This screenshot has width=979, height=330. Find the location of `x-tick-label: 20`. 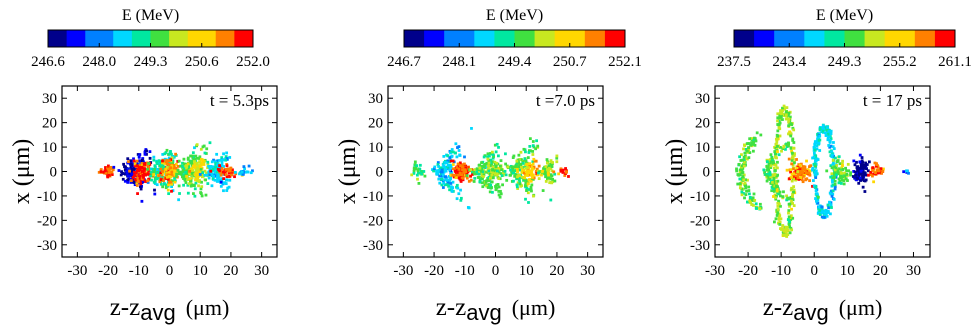

x-tick-label: 20 is located at coordinates (230, 271).